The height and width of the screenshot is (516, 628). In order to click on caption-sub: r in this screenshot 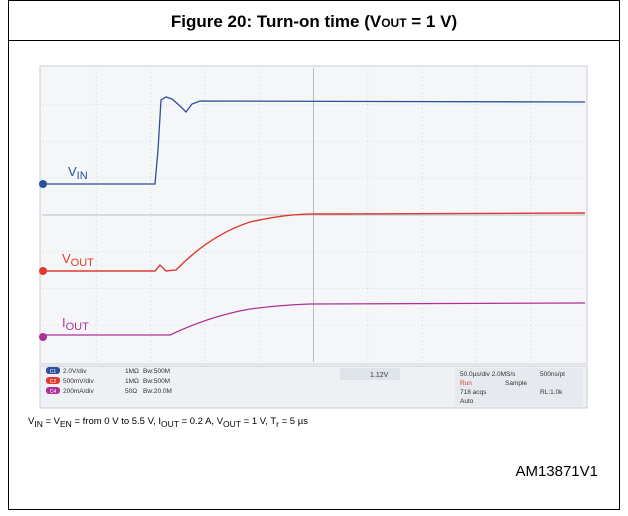, I will do `click(277, 424)`.